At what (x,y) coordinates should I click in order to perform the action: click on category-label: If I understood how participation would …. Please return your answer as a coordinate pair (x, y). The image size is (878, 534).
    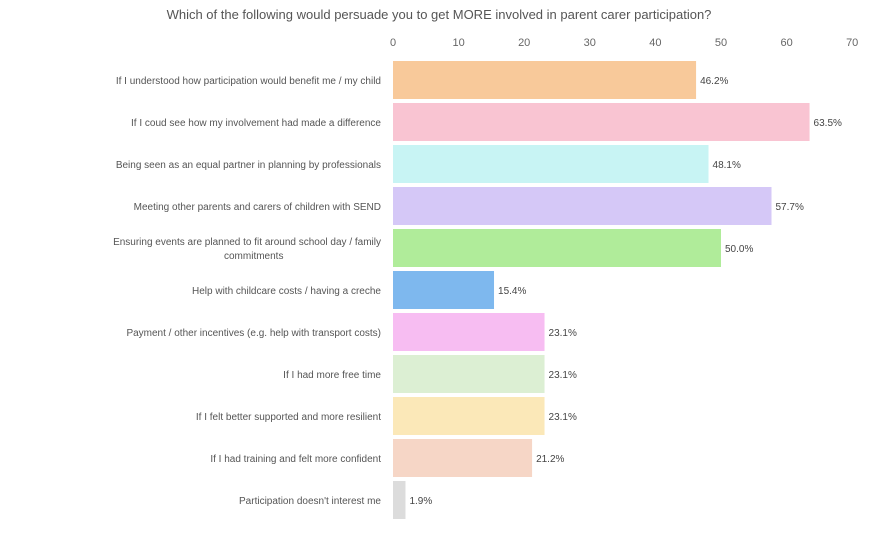
    Looking at the image, I should click on (248, 81).